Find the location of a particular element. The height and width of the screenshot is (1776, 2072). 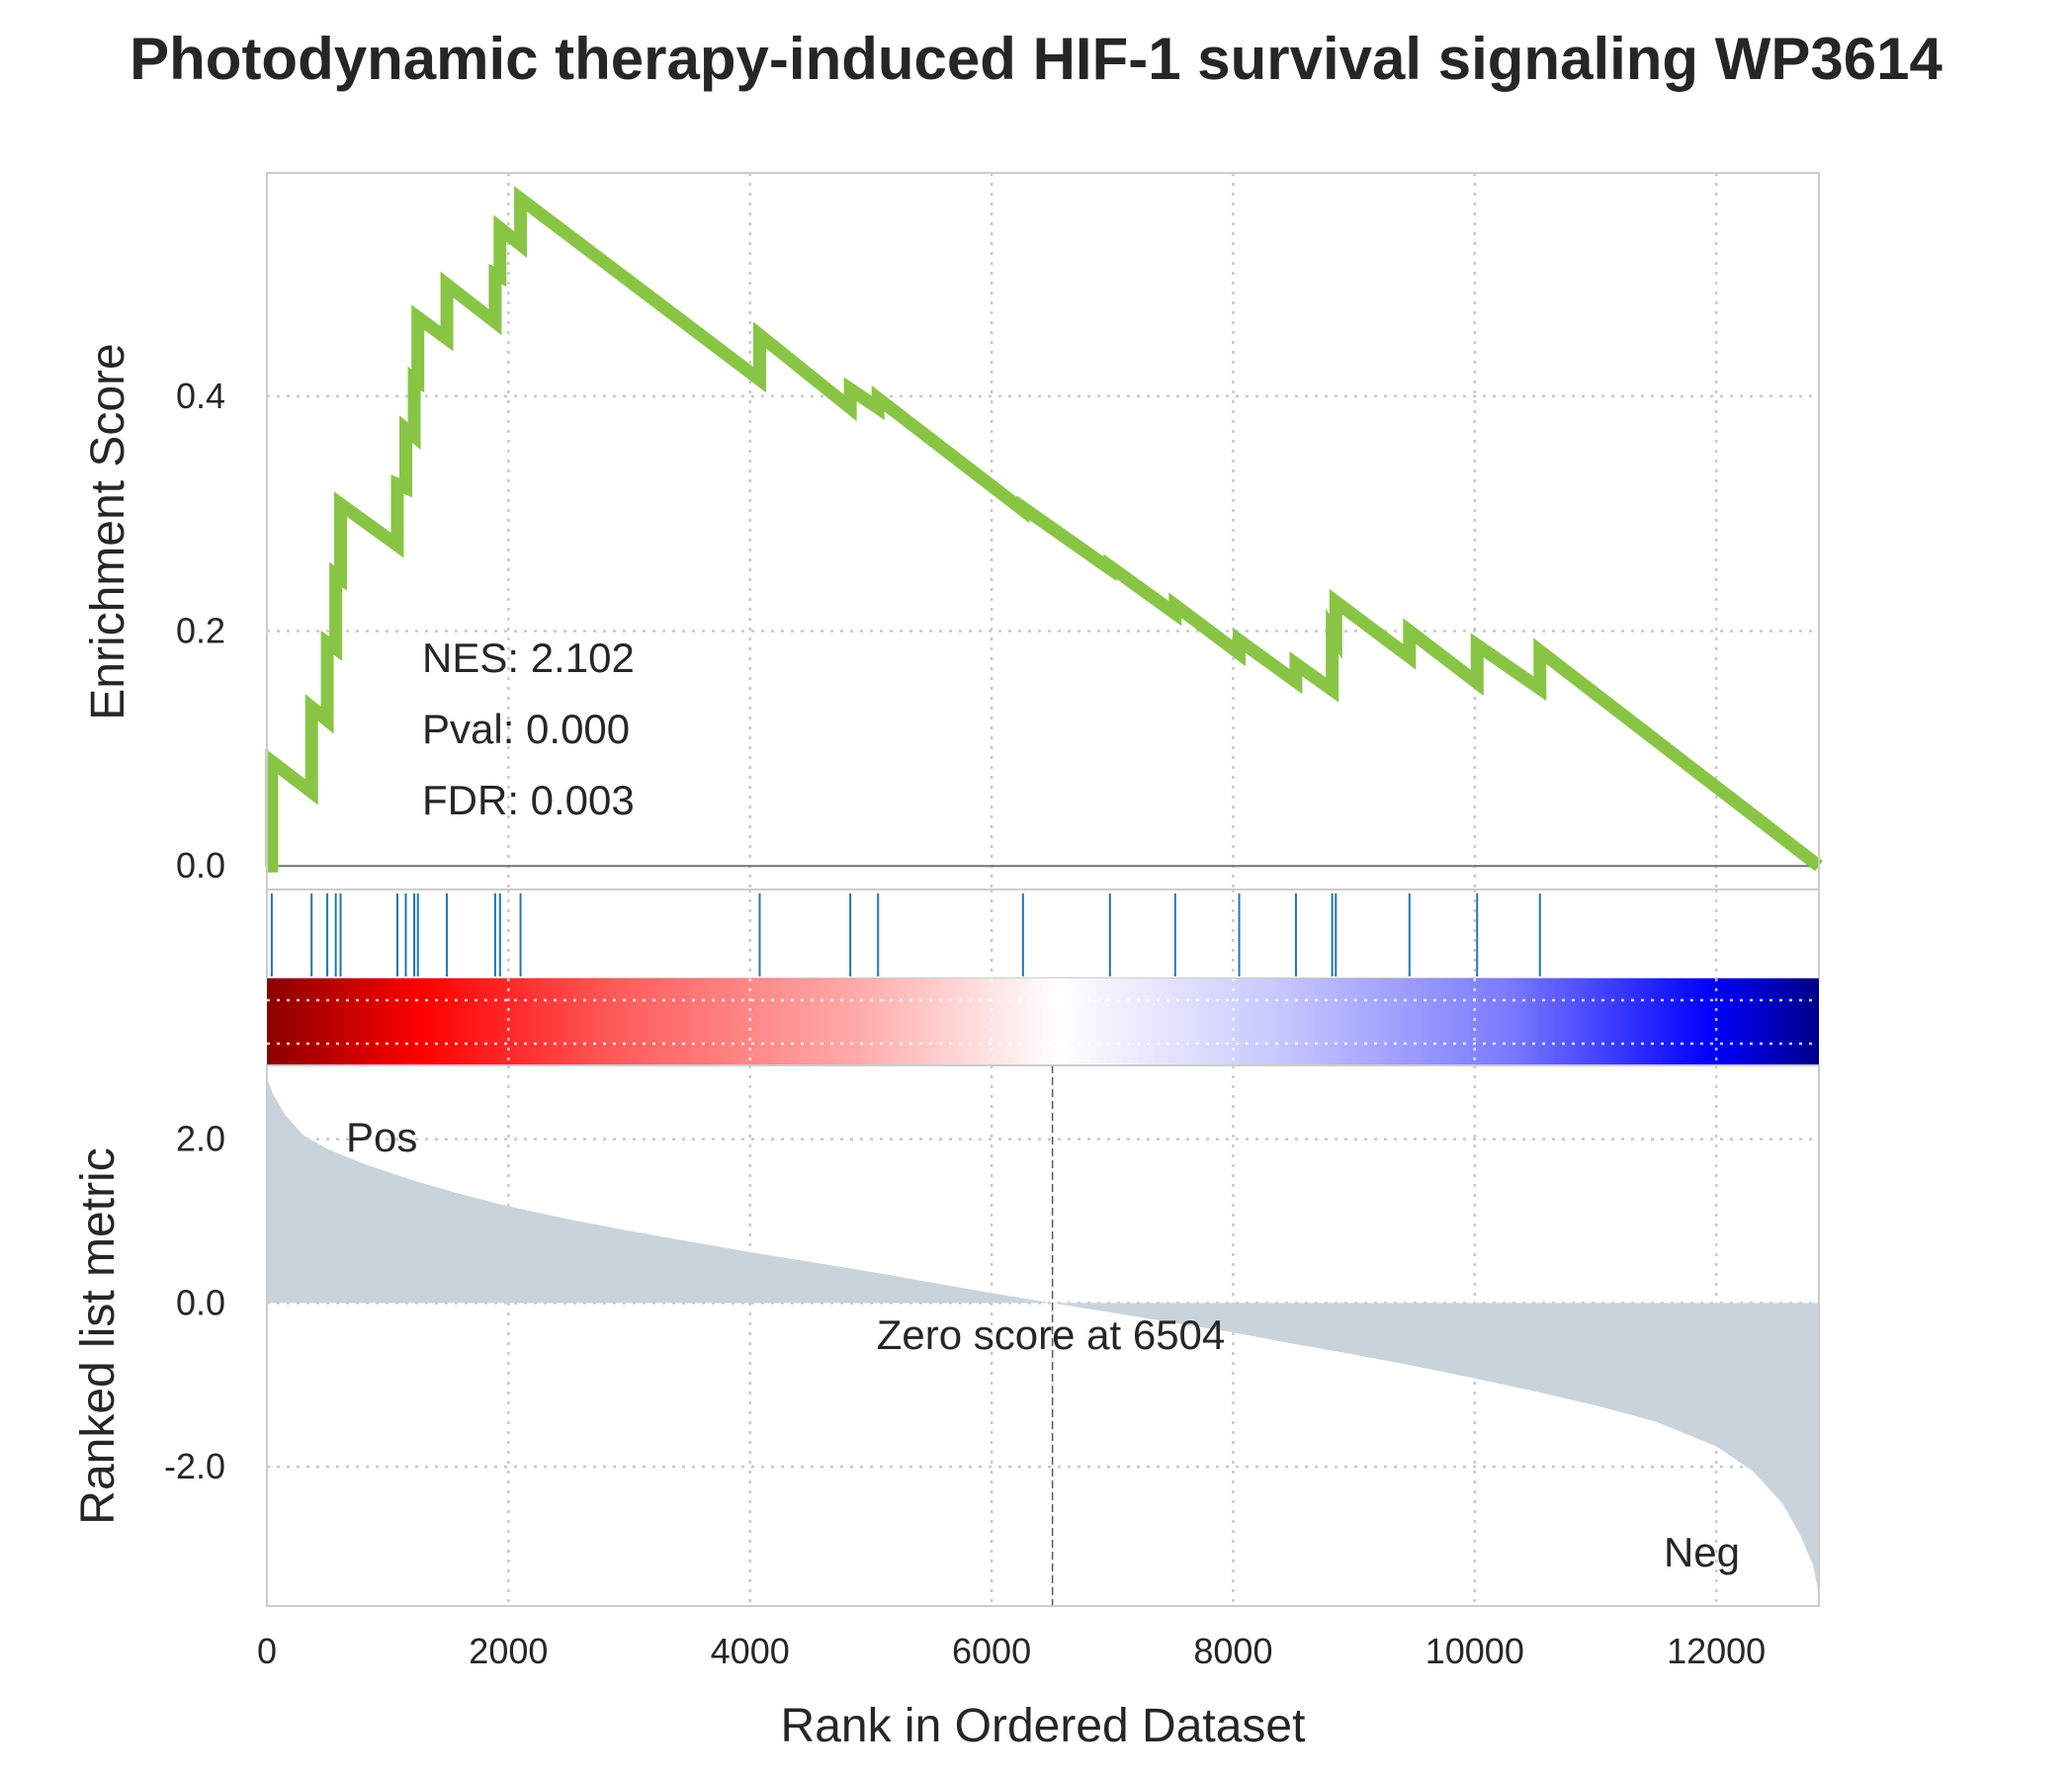

x-tick-5: 10000 is located at coordinates (1474, 1651).